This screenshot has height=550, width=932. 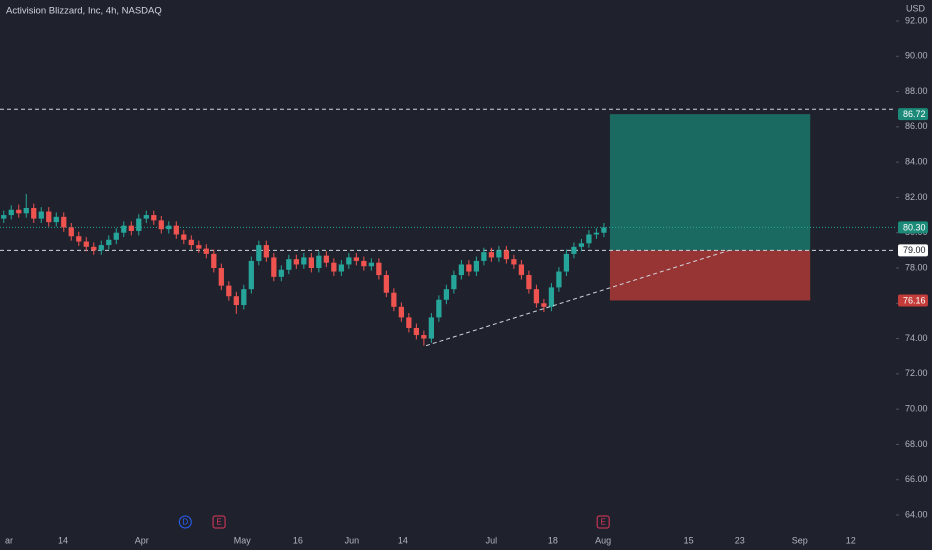 I want to click on y-tick-label: 74.00, so click(x=916, y=338).